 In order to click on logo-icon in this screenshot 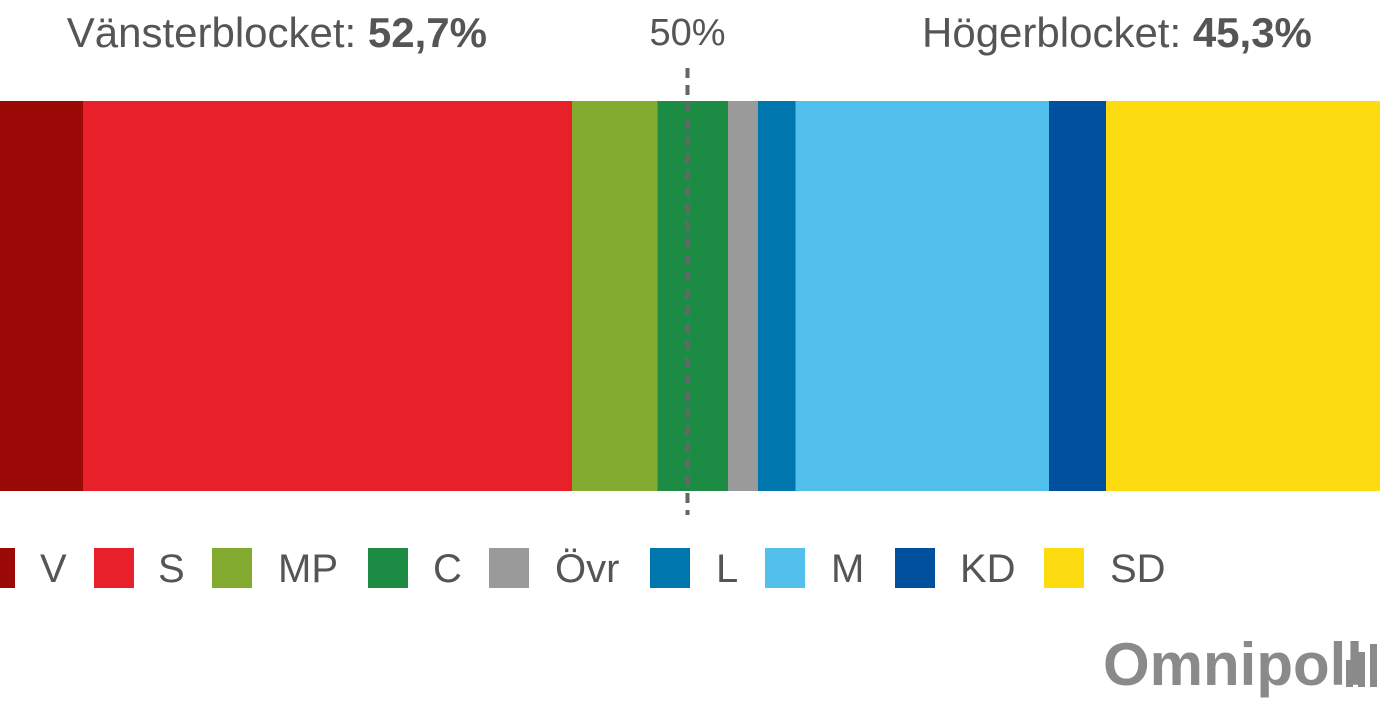, I will do `click(1361, 665)`.